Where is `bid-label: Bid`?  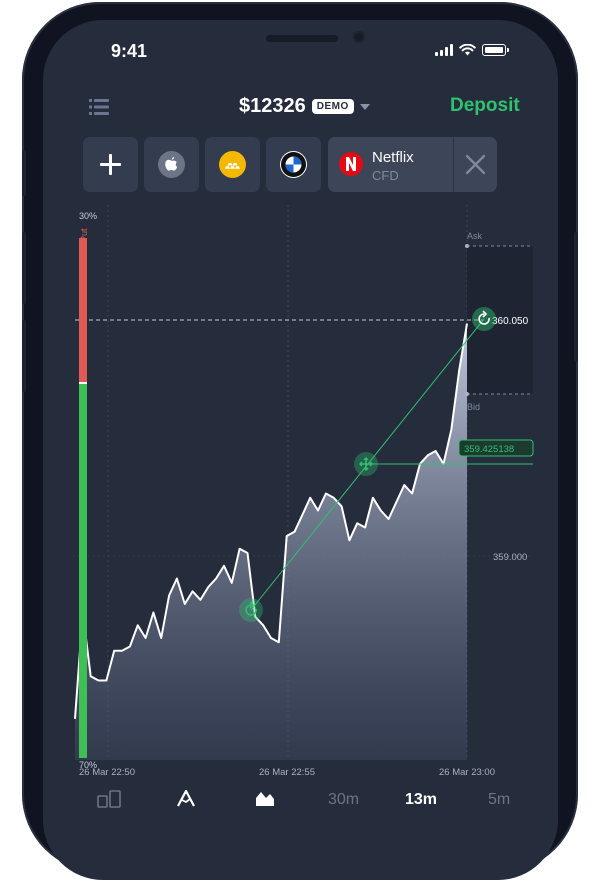
bid-label: Bid is located at coordinates (473, 407).